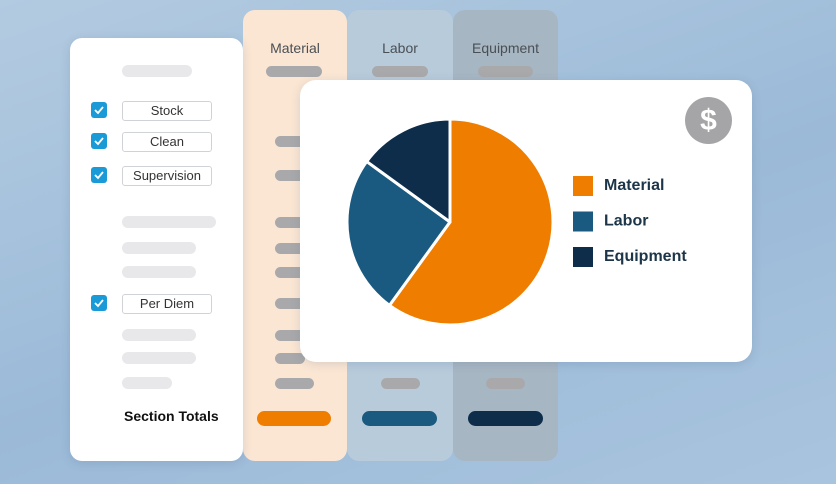  I want to click on legend-label: Material, so click(634, 185).